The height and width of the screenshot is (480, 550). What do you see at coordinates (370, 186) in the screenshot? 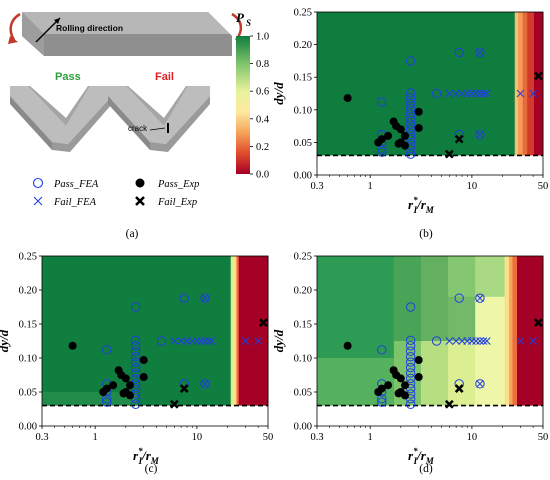
I see `x-tick-label: 1` at bounding box center [370, 186].